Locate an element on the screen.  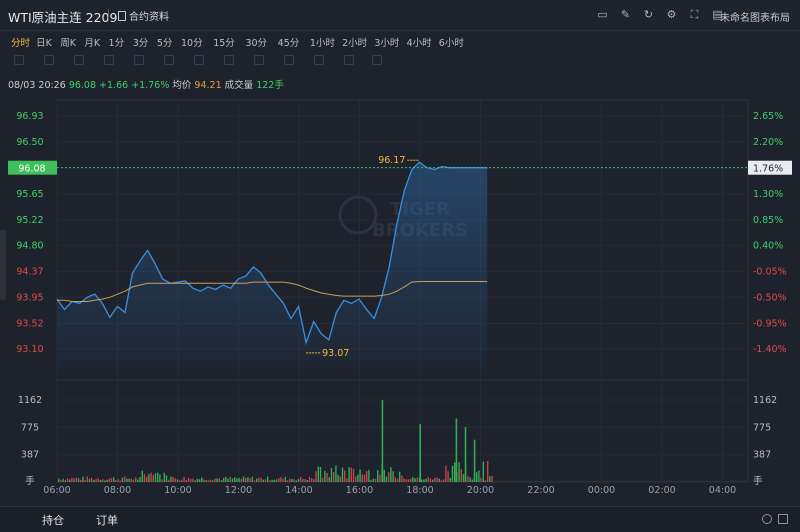
tab-positions: 持仓 is located at coordinates (53, 520).